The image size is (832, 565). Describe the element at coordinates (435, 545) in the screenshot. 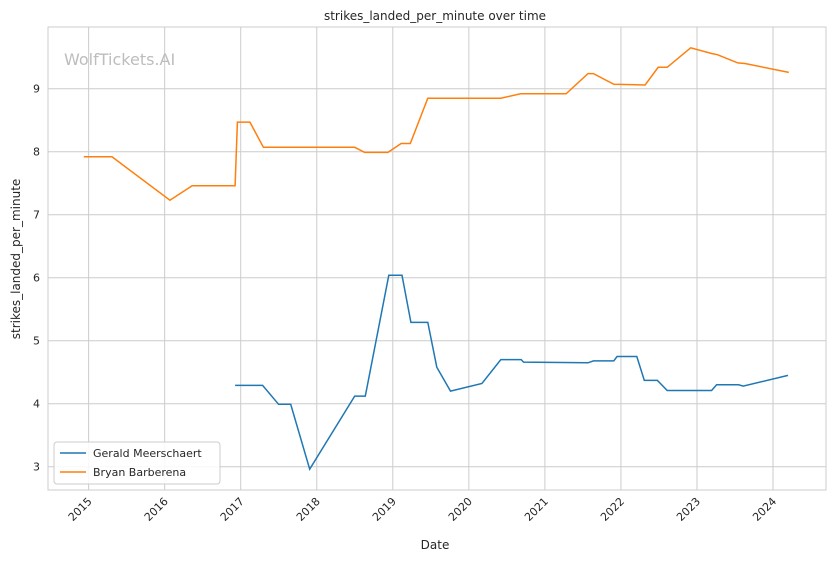

I see `x-axis-label: Date` at that location.